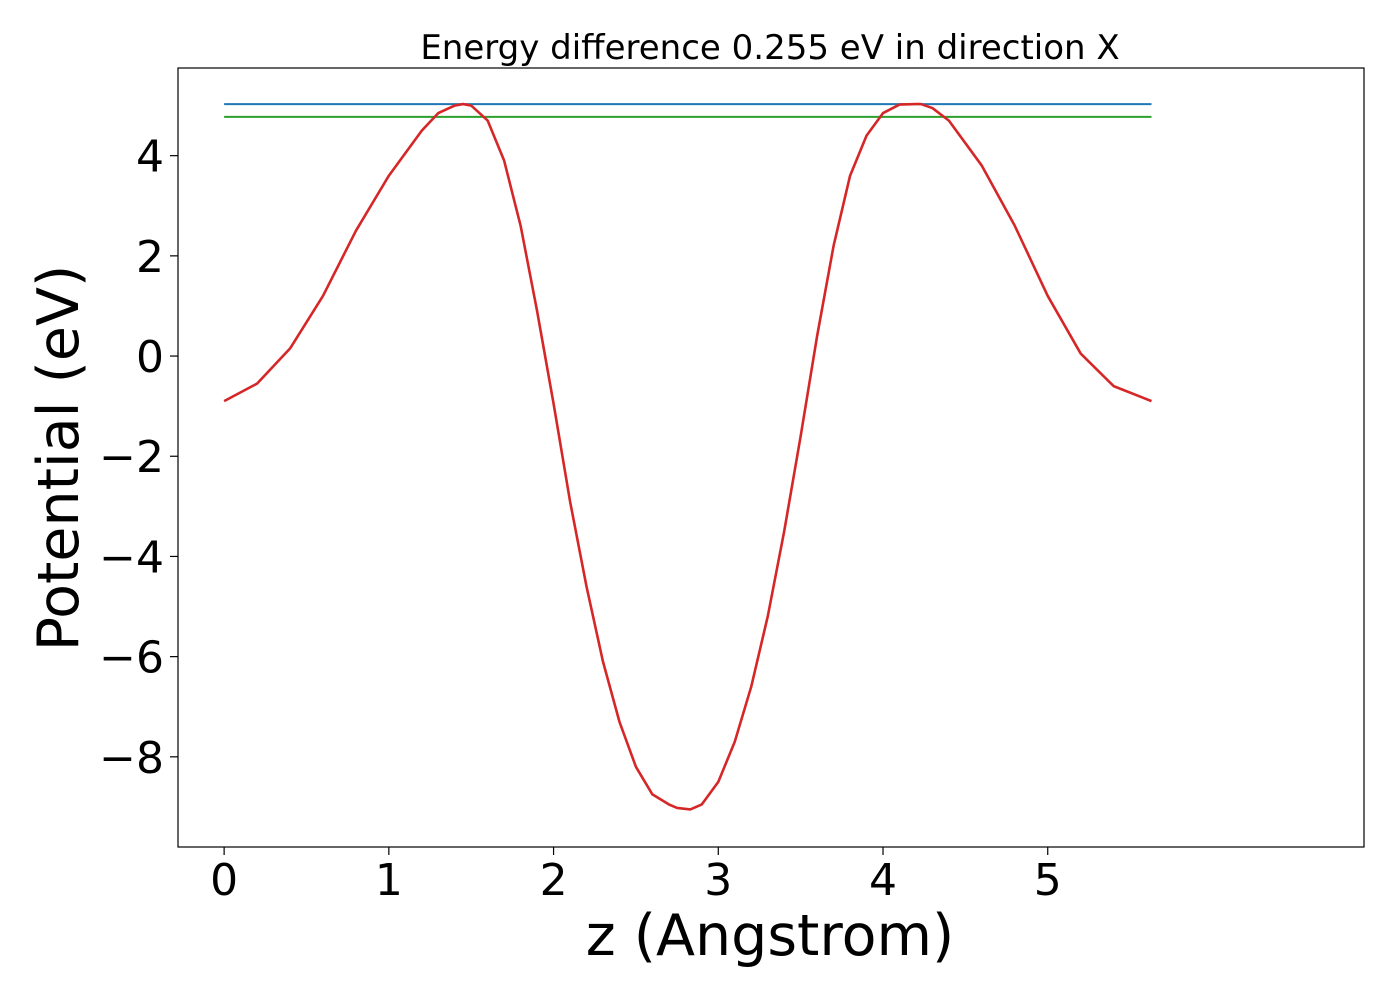 The image size is (1400, 1000). I want to click on y-tick-label: 4, so click(150, 157).